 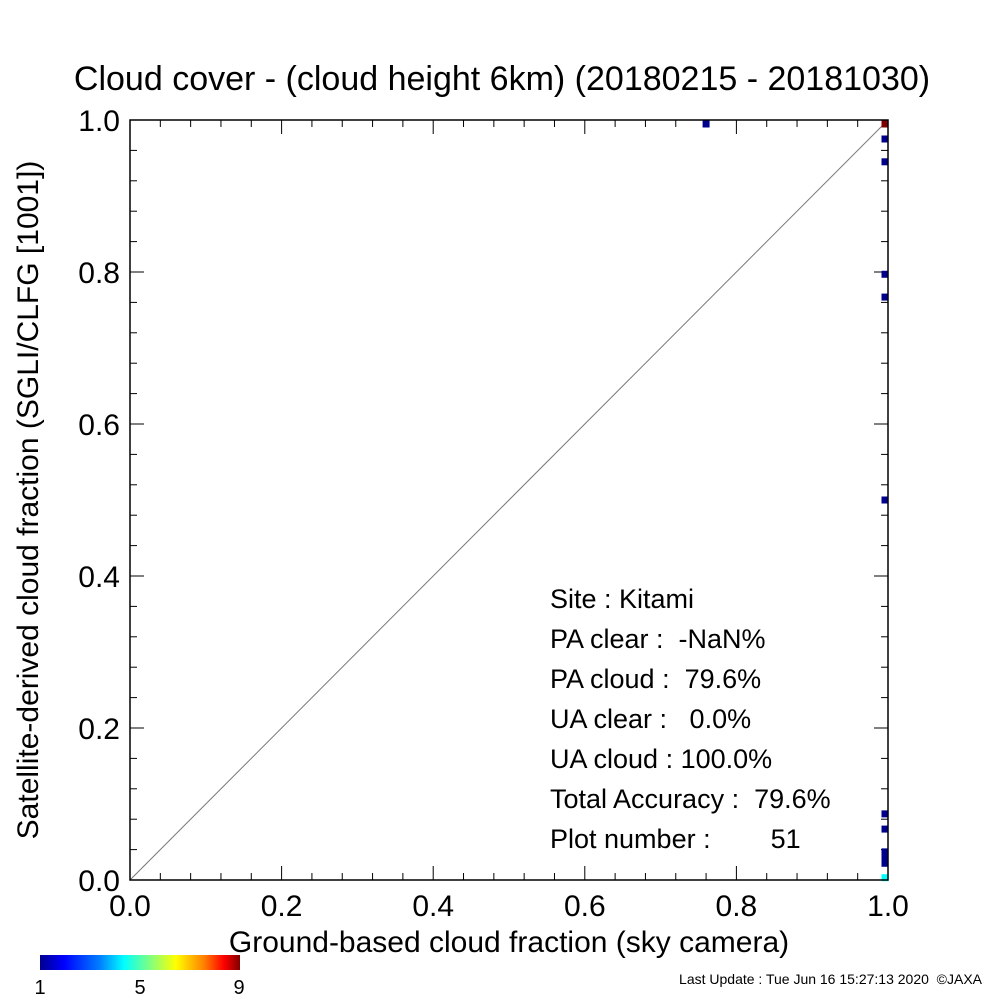 What do you see at coordinates (661, 759) in the screenshot?
I see `stat-ua-cloud: UA cloud : 100.0%` at bounding box center [661, 759].